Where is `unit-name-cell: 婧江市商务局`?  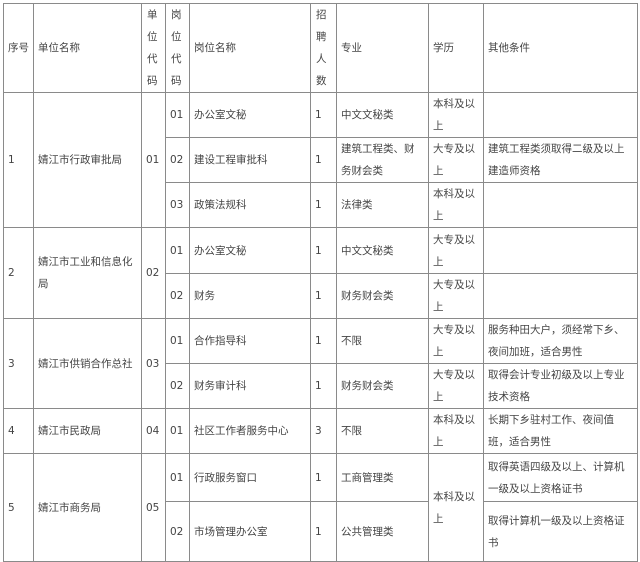 unit-name-cell: 婧江市商务局 is located at coordinates (87, 507).